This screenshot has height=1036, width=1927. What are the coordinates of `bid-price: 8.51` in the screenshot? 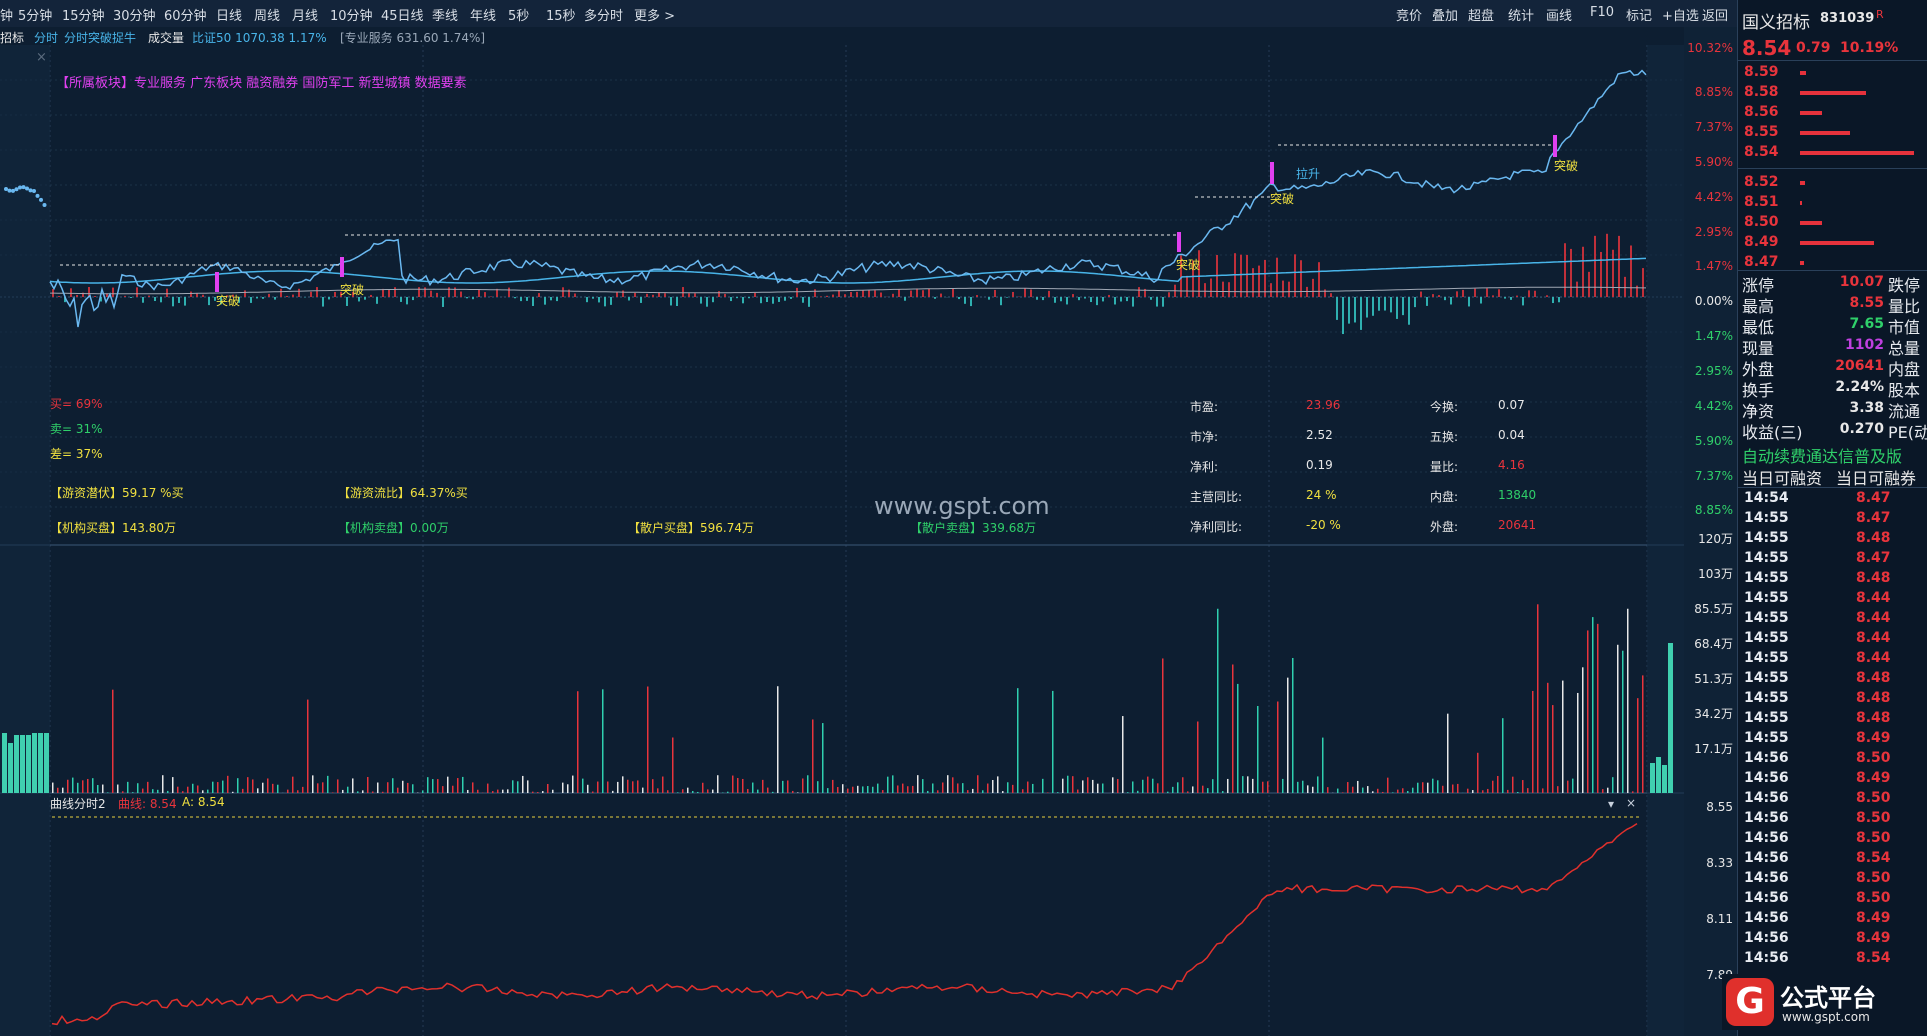 It's located at (1761, 202).